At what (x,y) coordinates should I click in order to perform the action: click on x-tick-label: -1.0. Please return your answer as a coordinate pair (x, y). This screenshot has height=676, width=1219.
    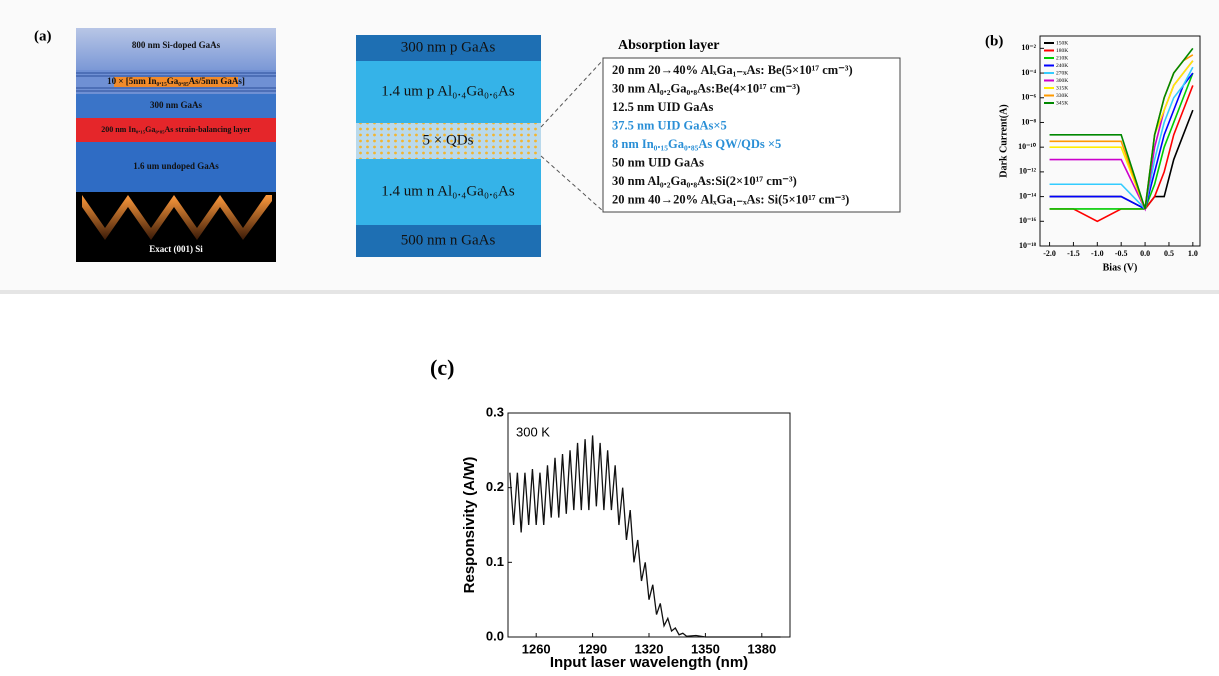
    Looking at the image, I should click on (1097, 253).